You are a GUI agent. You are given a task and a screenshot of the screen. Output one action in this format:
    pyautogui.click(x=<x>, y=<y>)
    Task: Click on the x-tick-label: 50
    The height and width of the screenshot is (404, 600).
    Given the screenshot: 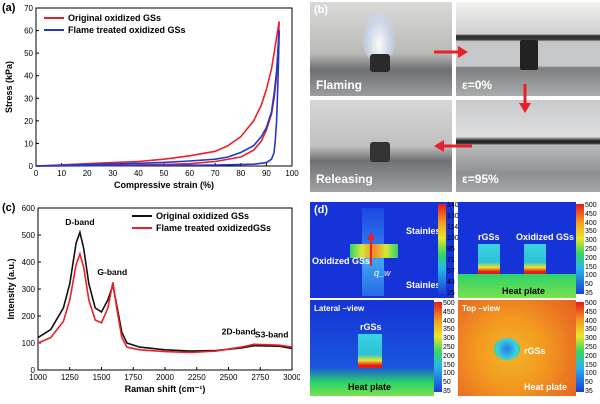 What is the action you would take?
    pyautogui.click(x=164, y=173)
    